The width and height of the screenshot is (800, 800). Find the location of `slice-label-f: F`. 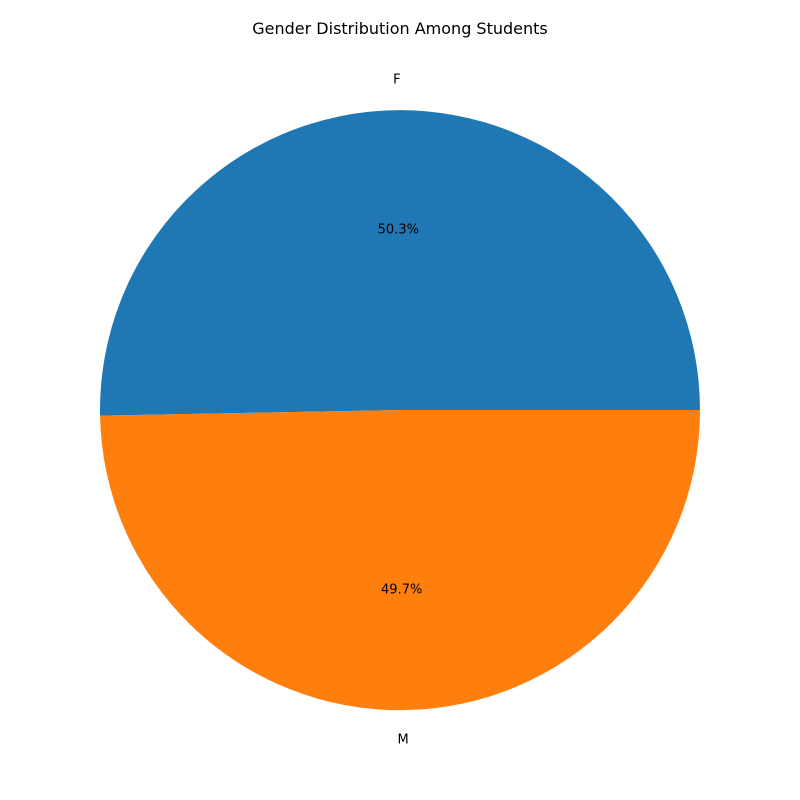

slice-label-f: F is located at coordinates (396, 80).